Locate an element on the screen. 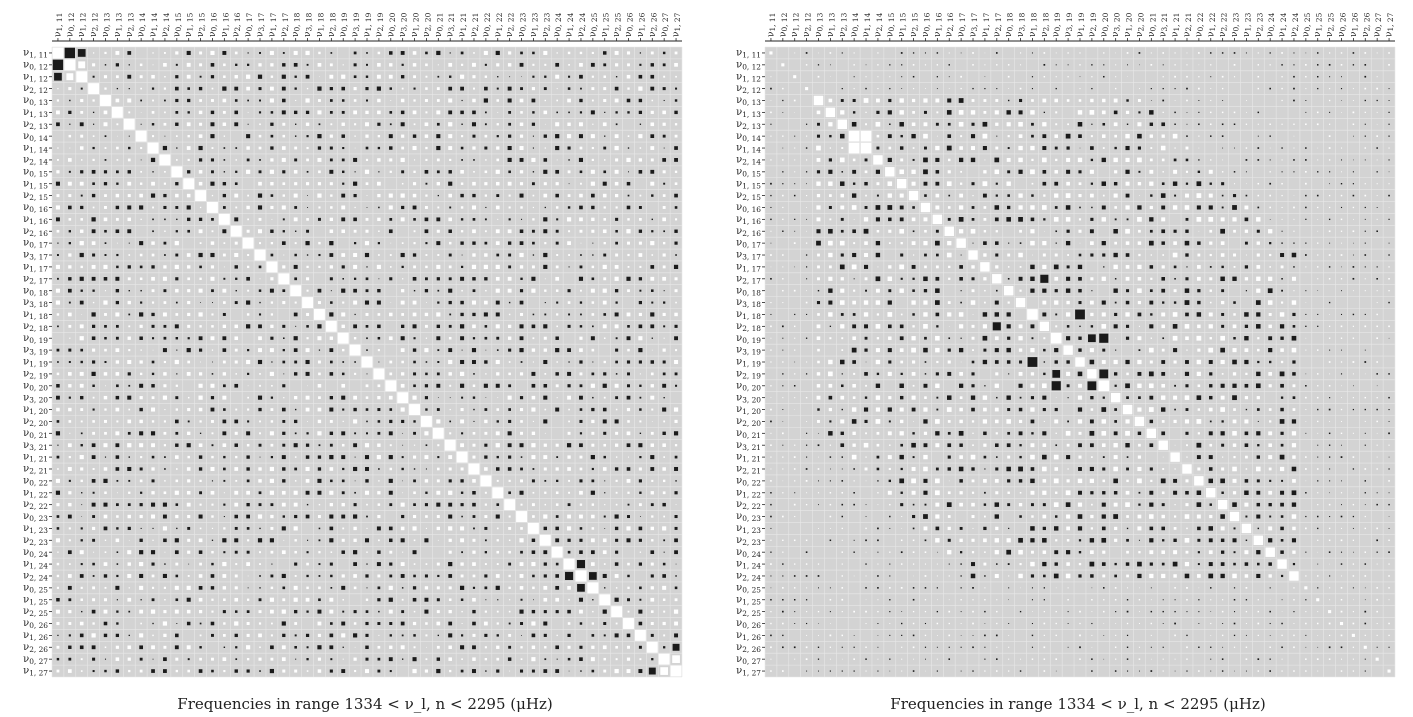 This screenshot has height=717, width=1413. x-tick-label: ν1, 12 is located at coordinates (82, 25).